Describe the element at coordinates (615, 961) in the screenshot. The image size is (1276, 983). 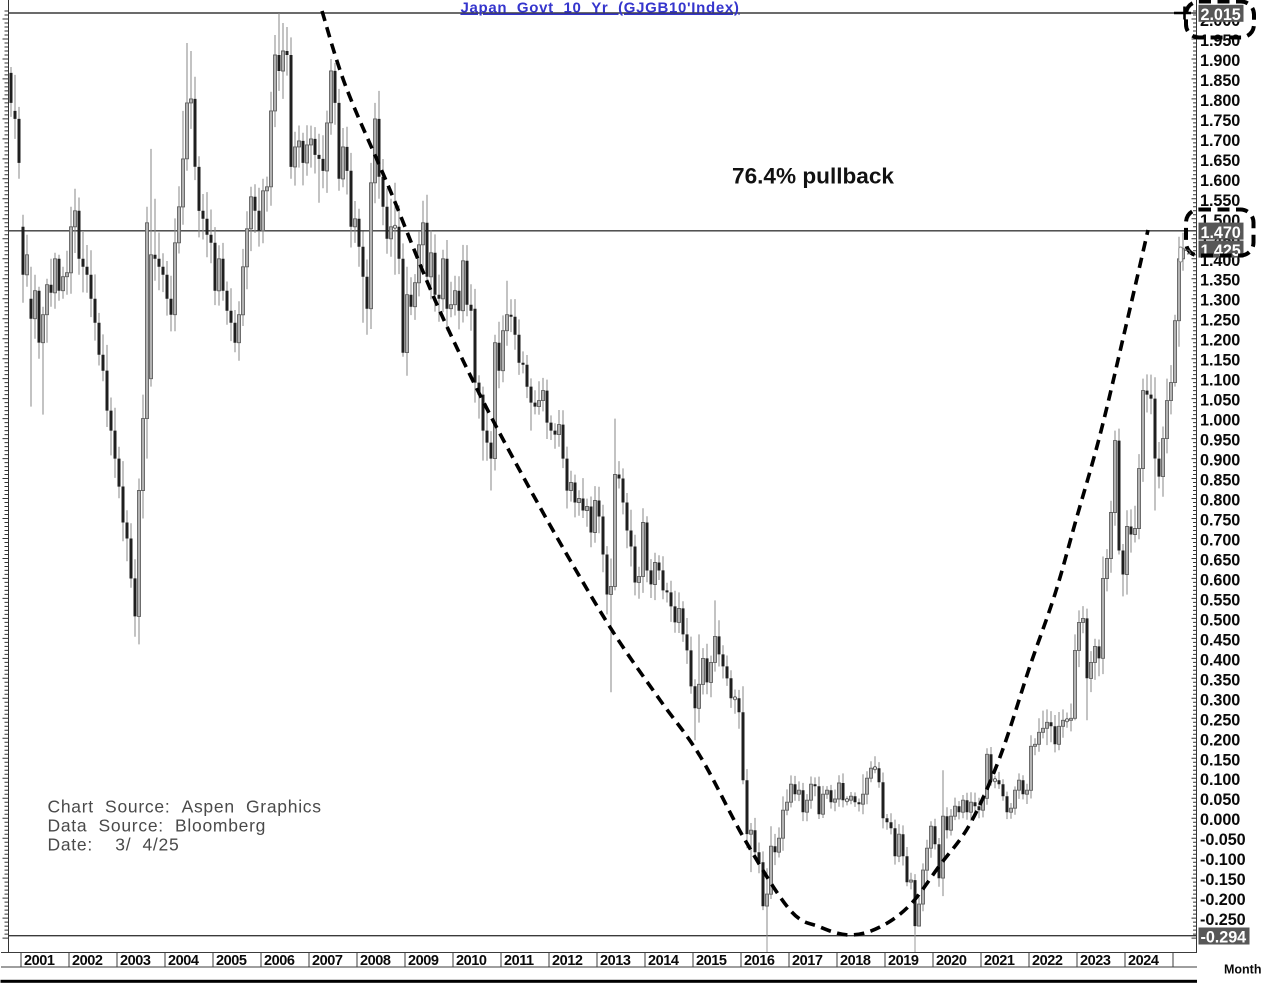
I see `svg-text: 2013` at that location.